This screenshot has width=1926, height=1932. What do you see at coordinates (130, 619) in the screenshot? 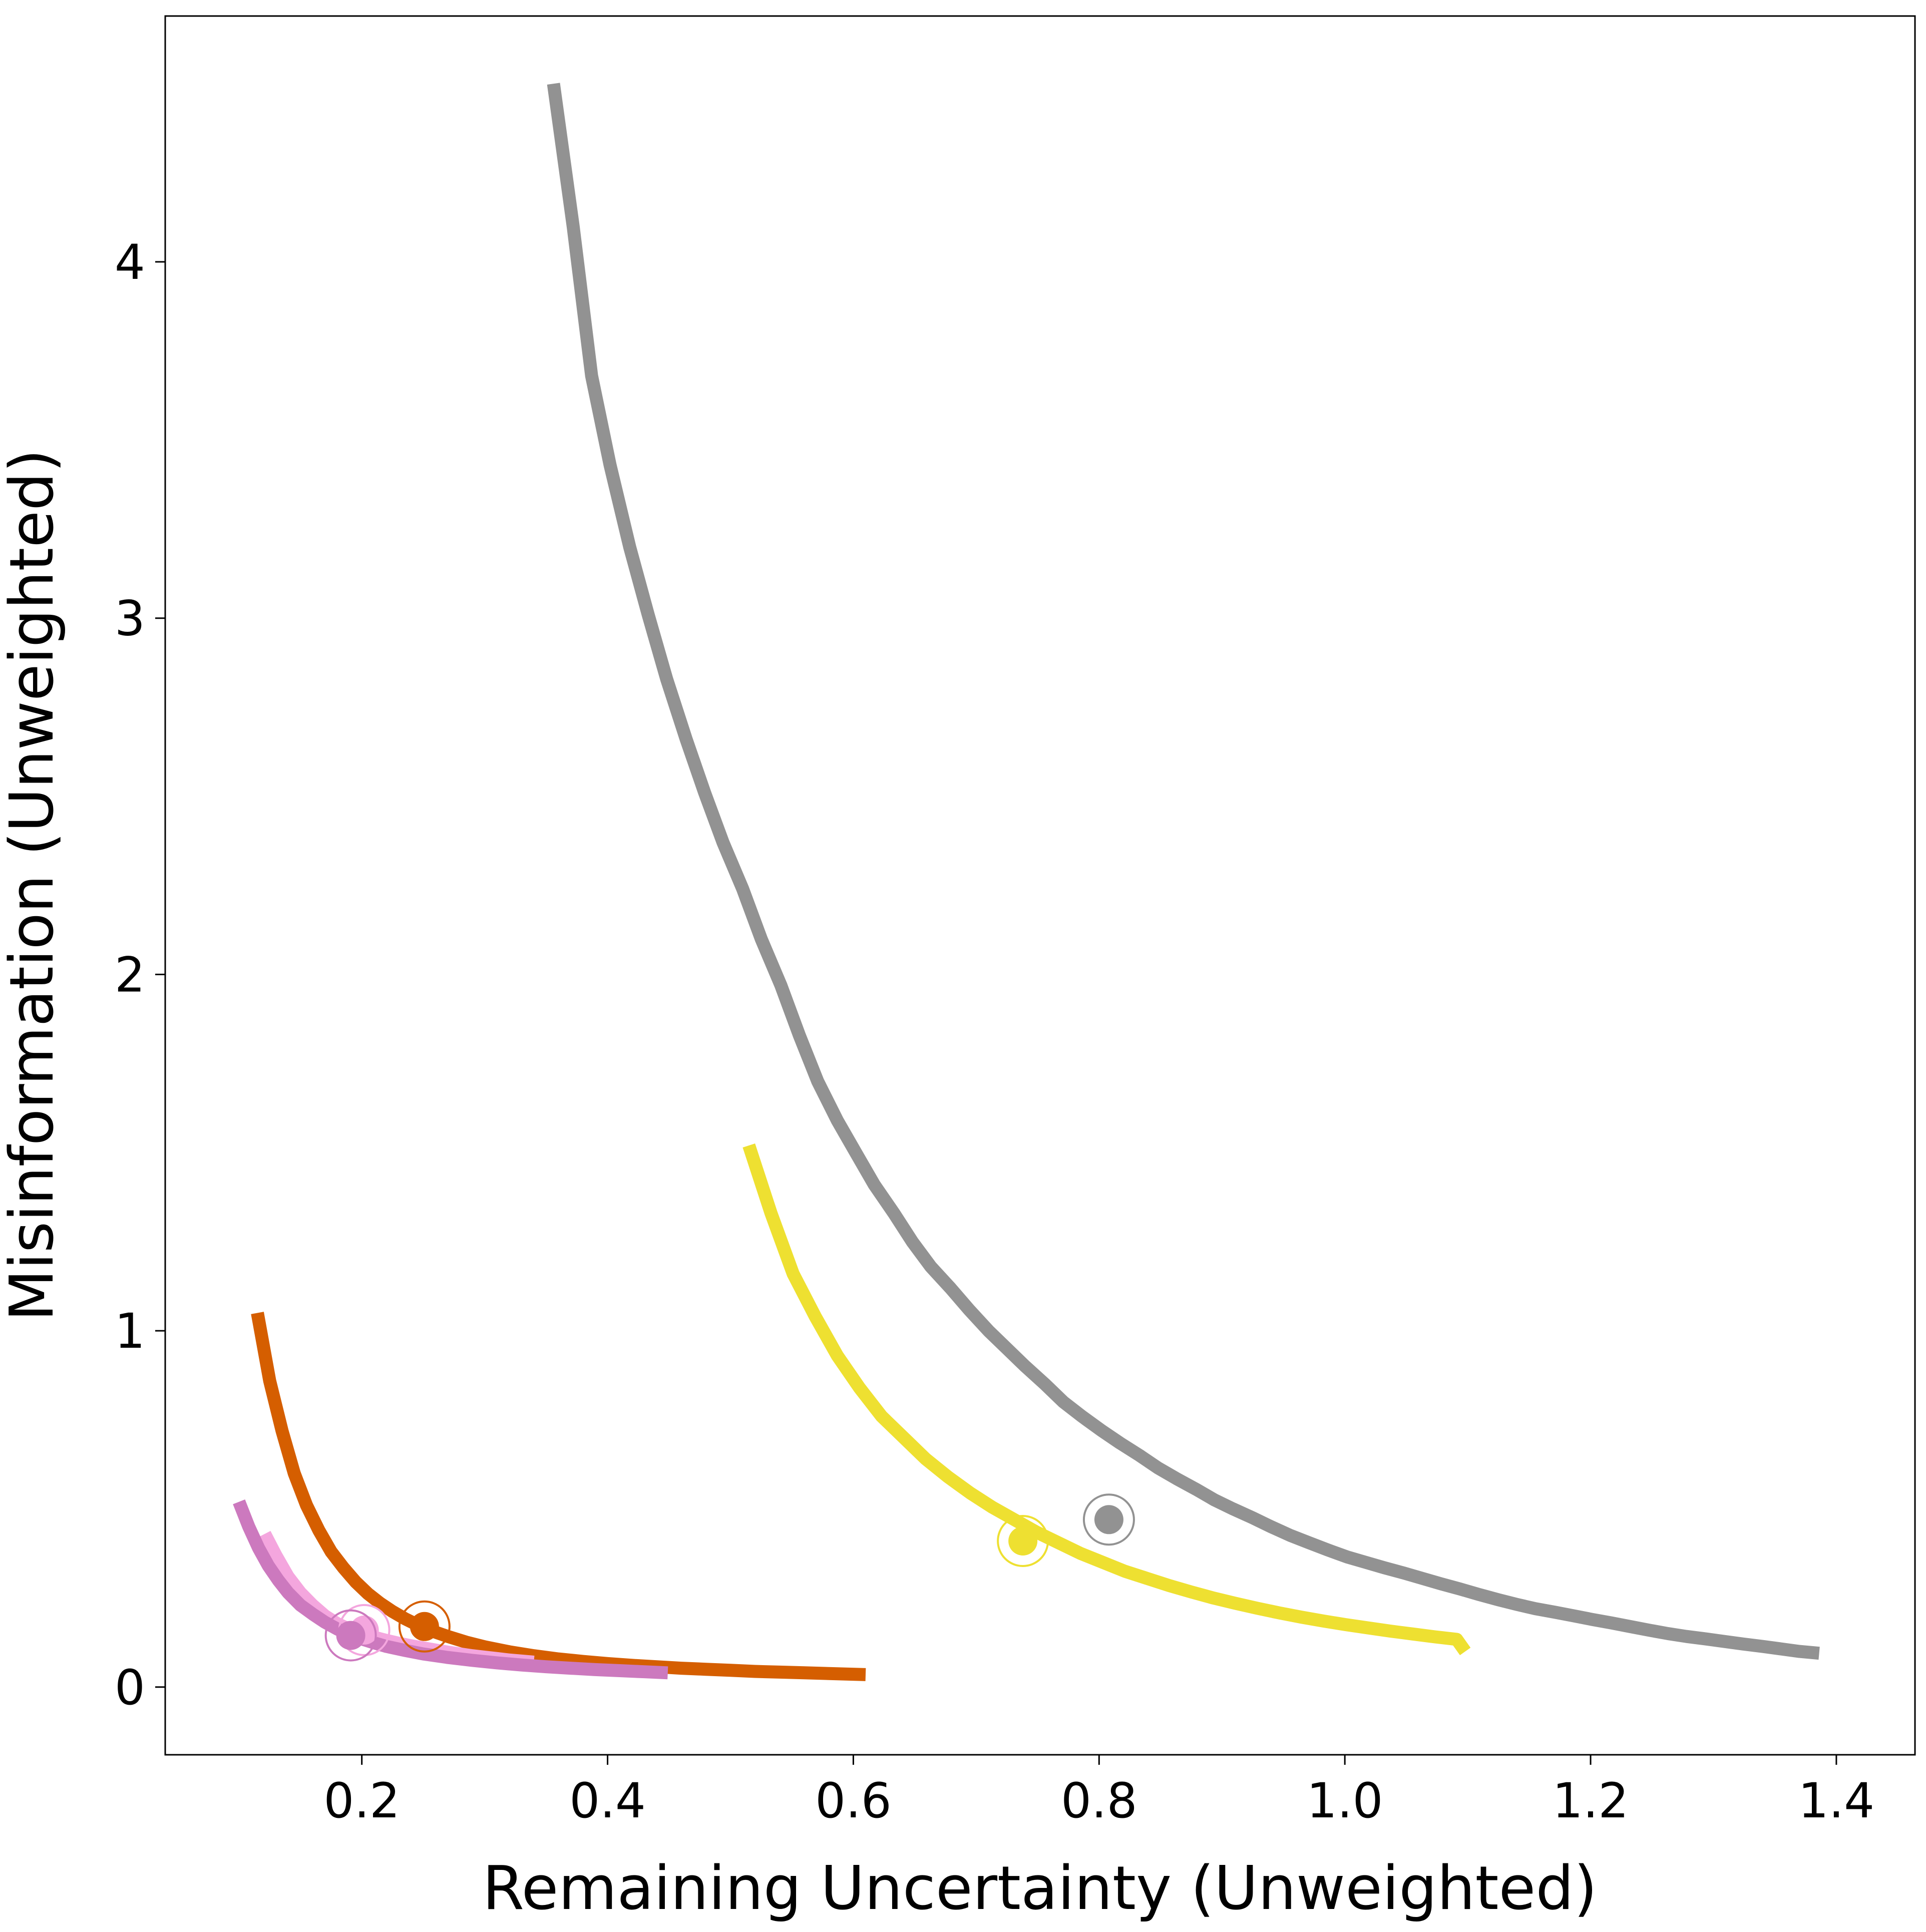
I see `y-tick-label: 3` at bounding box center [130, 619].